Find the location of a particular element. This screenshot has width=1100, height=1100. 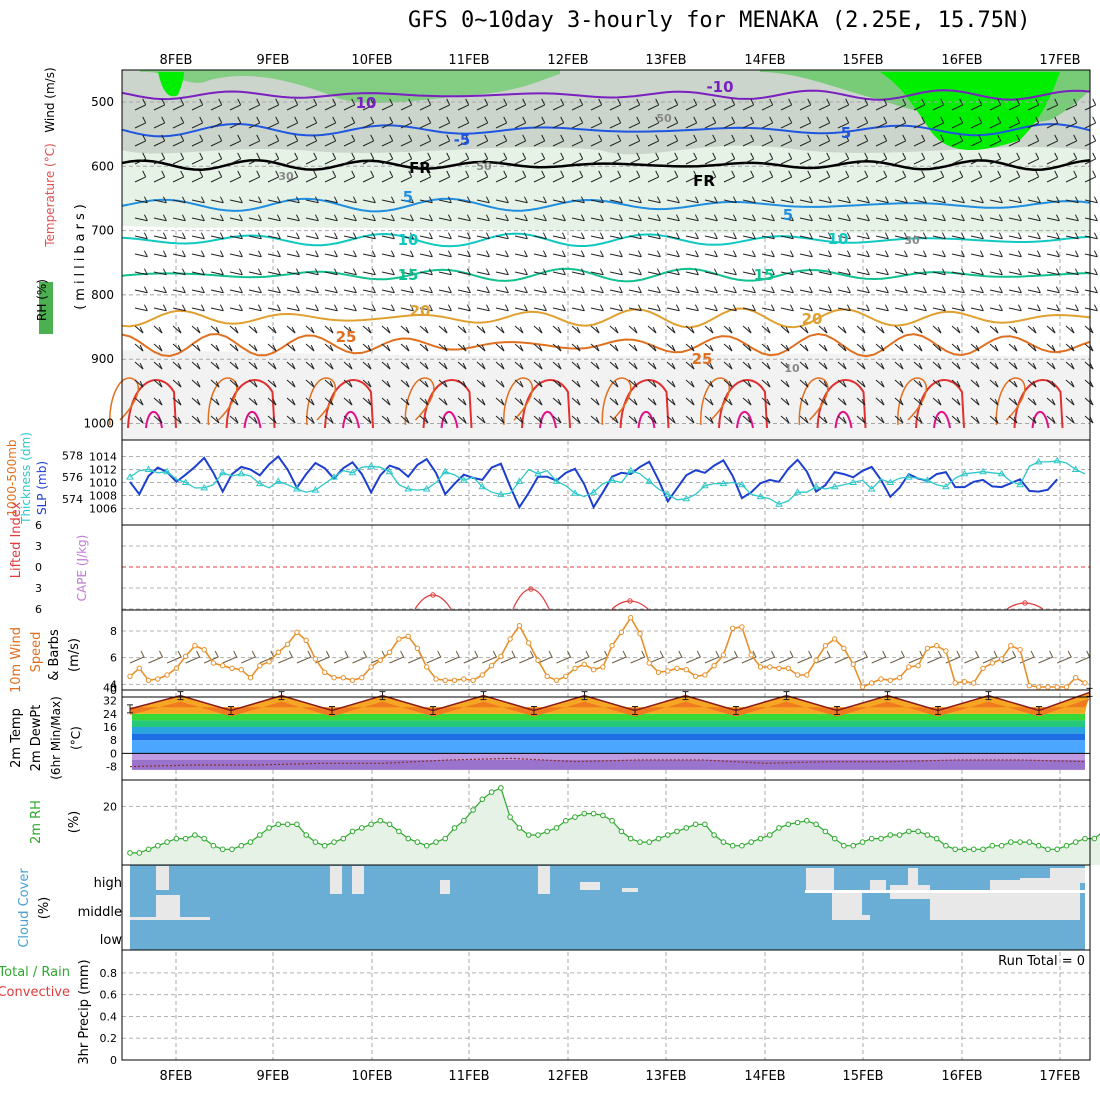

wind-tick-label: 6 is located at coordinates (113, 658).